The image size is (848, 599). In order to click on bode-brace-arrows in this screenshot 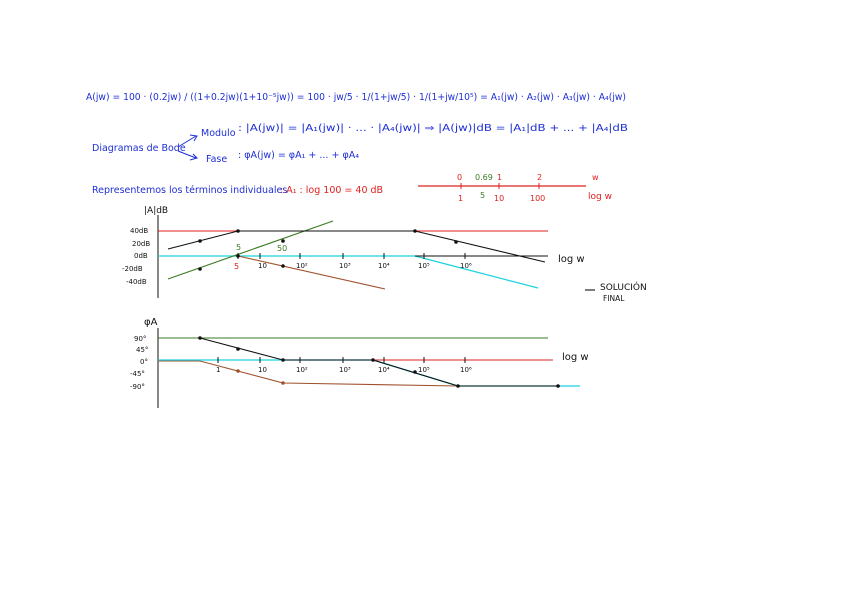, I will do `click(187, 147)`.